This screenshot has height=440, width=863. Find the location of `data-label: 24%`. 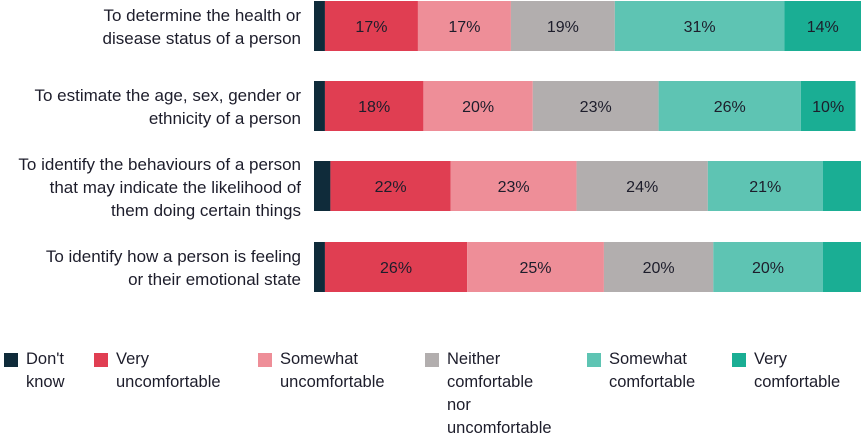

data-label: 24% is located at coordinates (642, 187).